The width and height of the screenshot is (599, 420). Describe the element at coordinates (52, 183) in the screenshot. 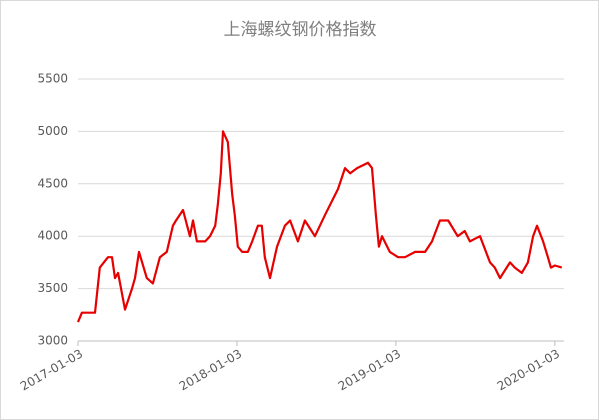

I see `y-tick-label: 4500` at that location.